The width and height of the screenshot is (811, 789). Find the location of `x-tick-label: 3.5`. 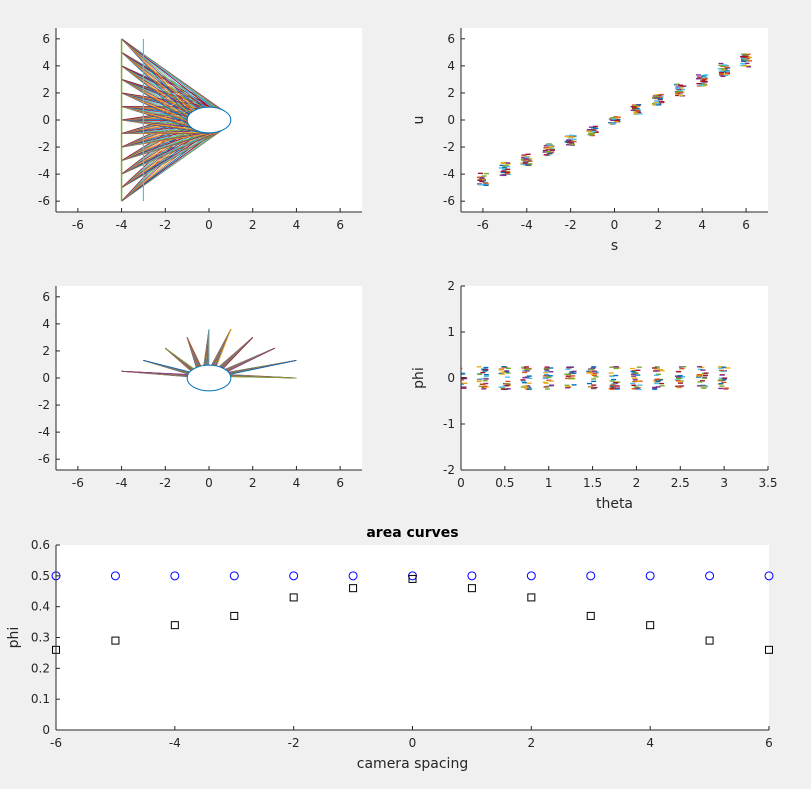

x-tick-label: 3.5 is located at coordinates (767, 483).